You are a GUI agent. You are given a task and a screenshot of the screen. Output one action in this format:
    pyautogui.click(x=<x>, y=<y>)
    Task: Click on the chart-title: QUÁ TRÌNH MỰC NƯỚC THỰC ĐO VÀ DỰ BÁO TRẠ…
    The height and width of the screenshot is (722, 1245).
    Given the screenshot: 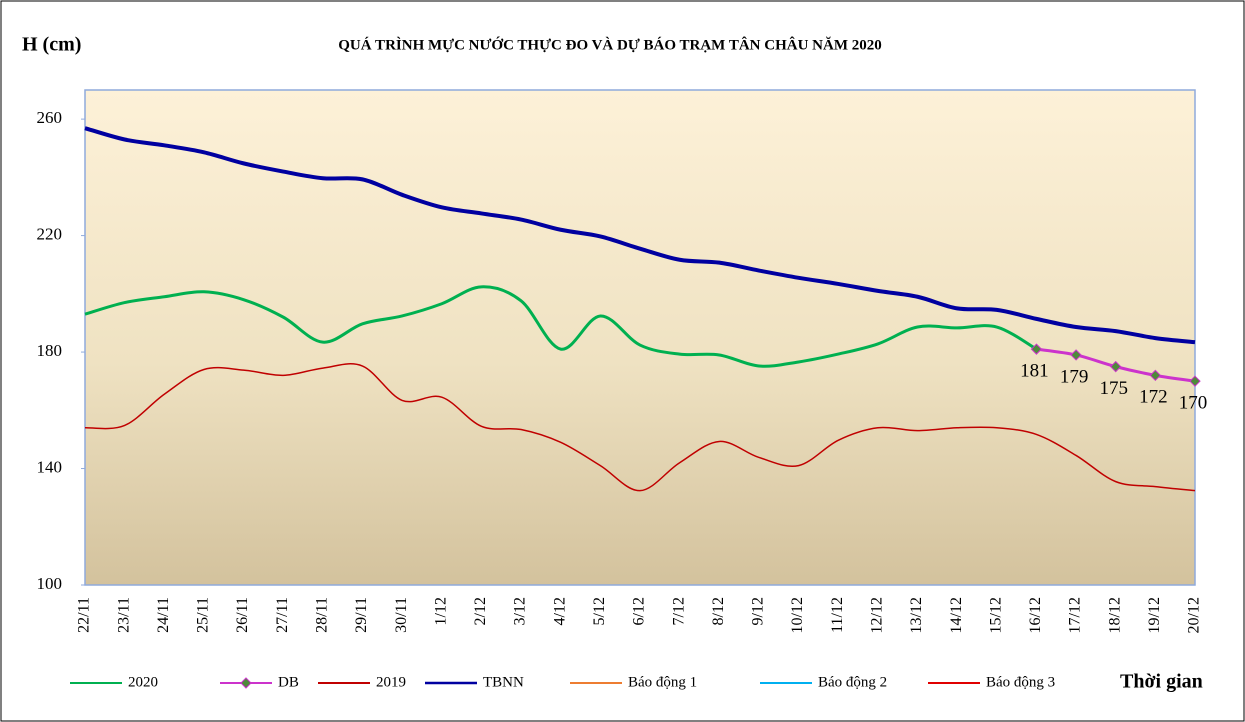 What is the action you would take?
    pyautogui.click(x=609, y=44)
    